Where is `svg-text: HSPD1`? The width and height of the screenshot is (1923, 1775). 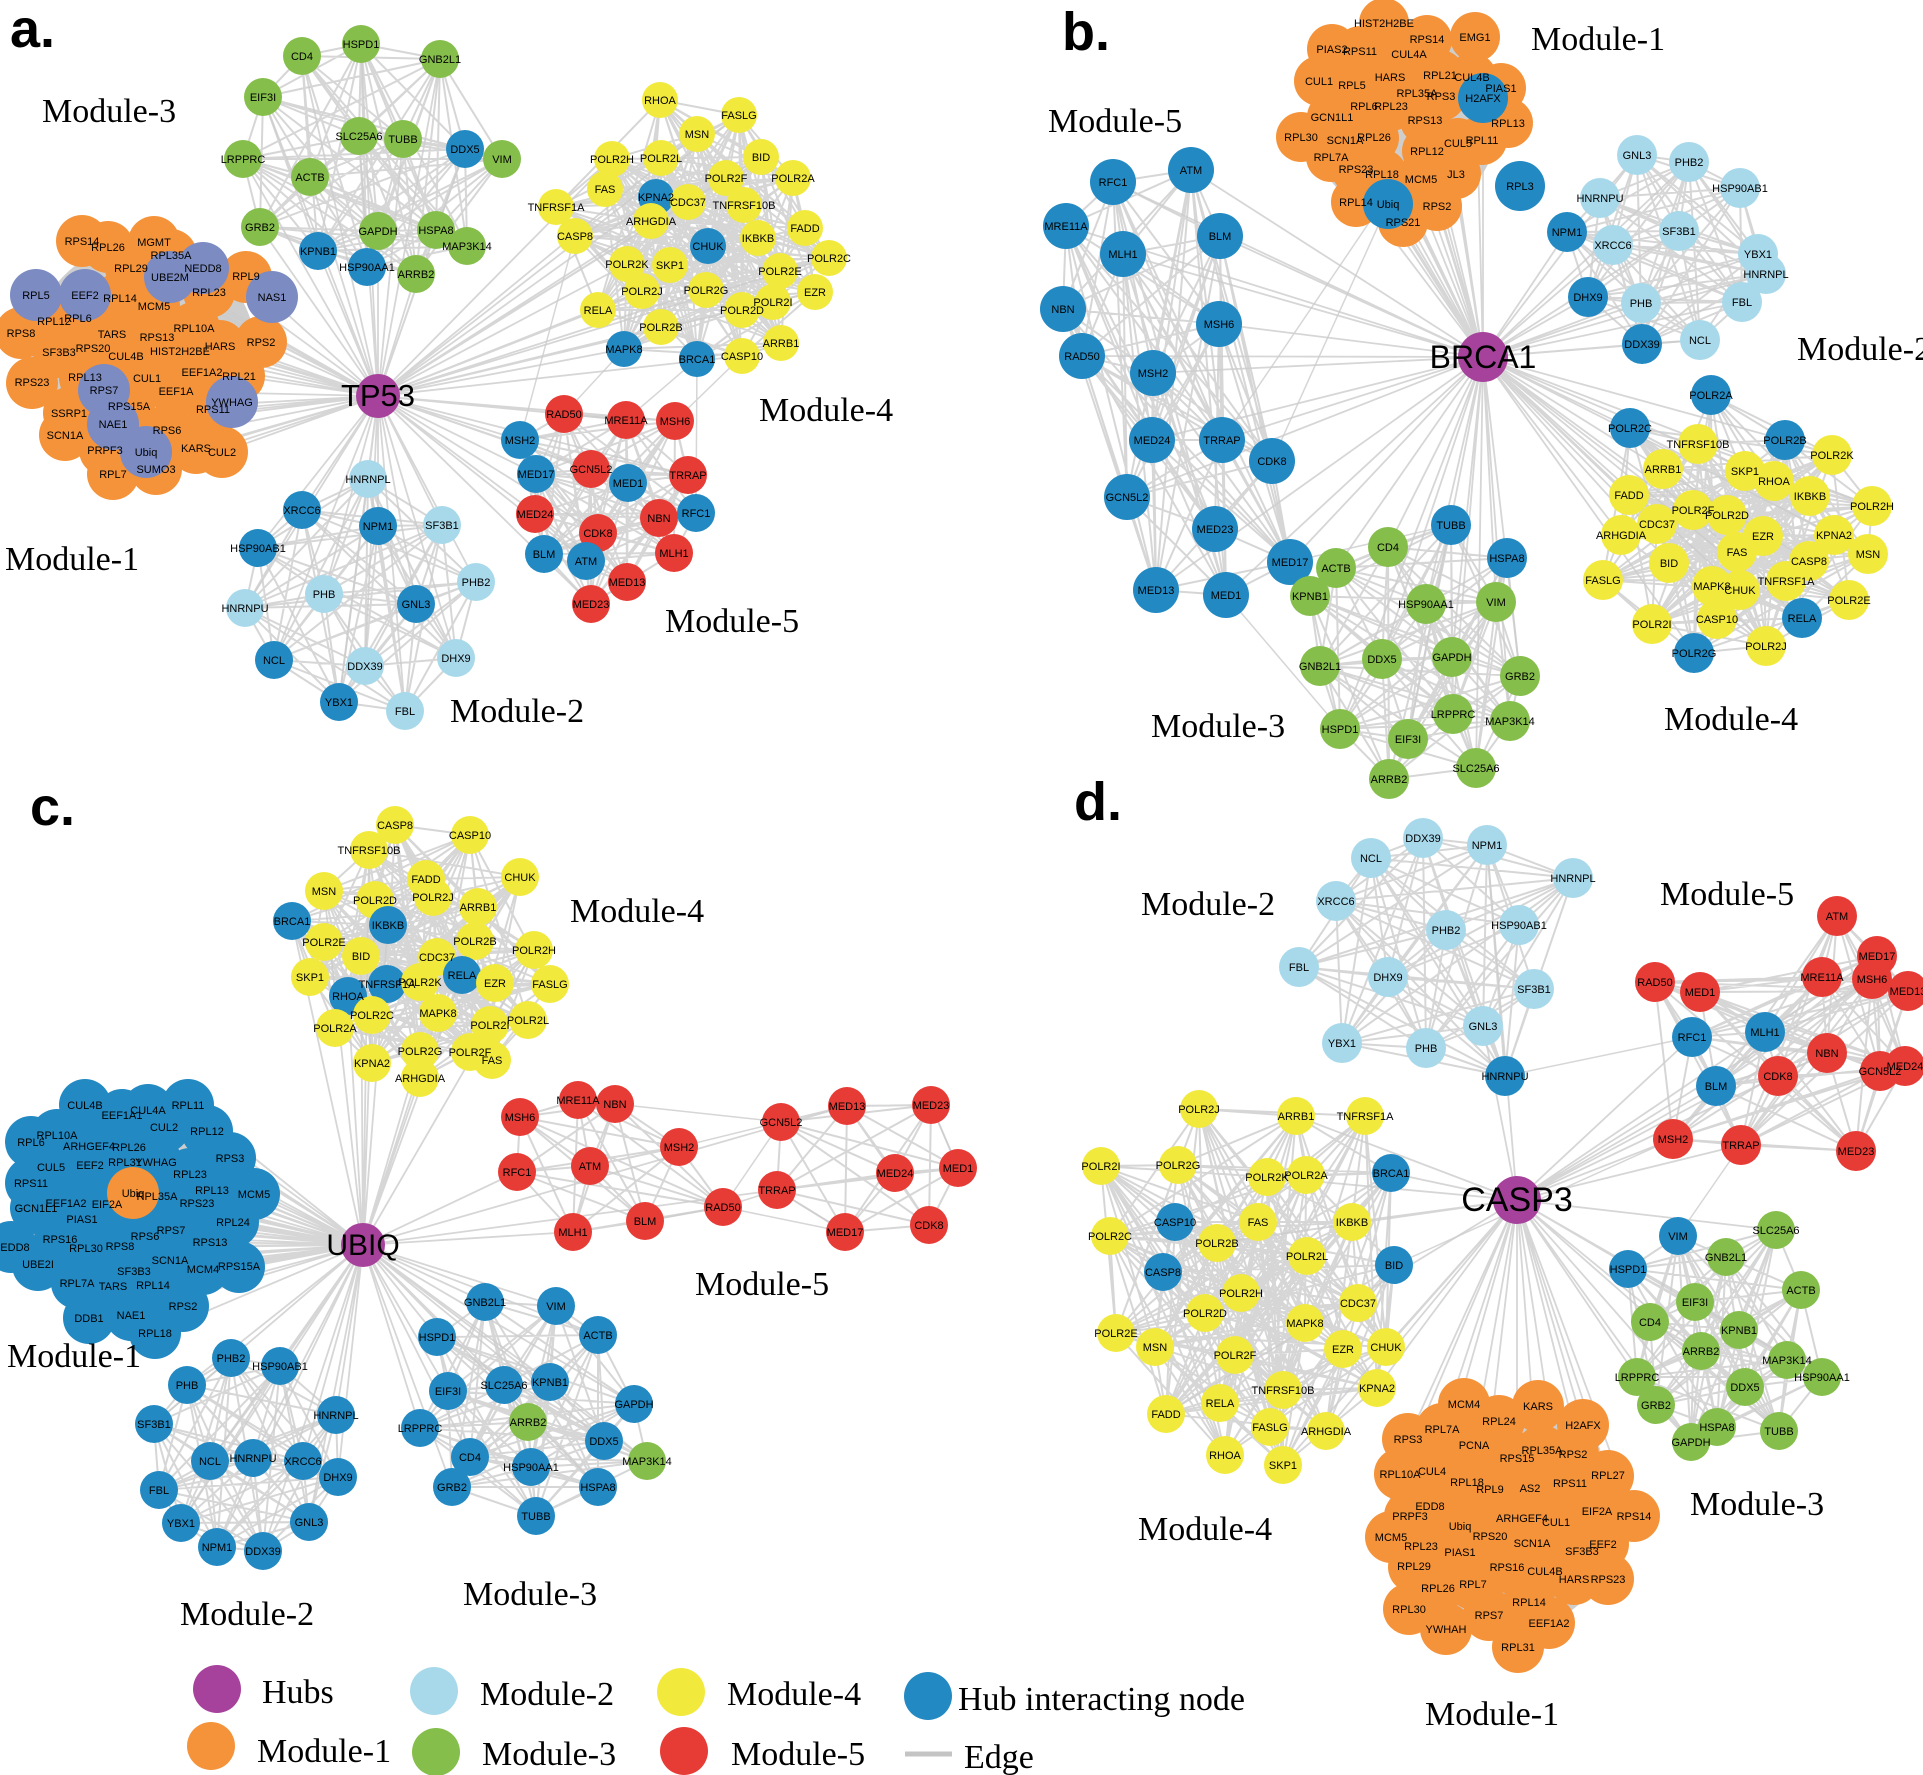 svg-text: HSPD1 is located at coordinates (1628, 1270).